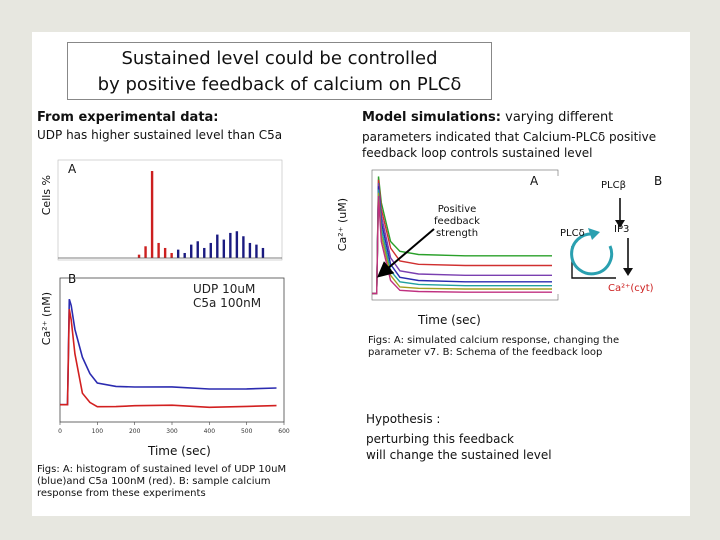 The image size is (720, 540). Describe the element at coordinates (620, 224) in the screenshot. I see `plcb-arrowhead` at that location.